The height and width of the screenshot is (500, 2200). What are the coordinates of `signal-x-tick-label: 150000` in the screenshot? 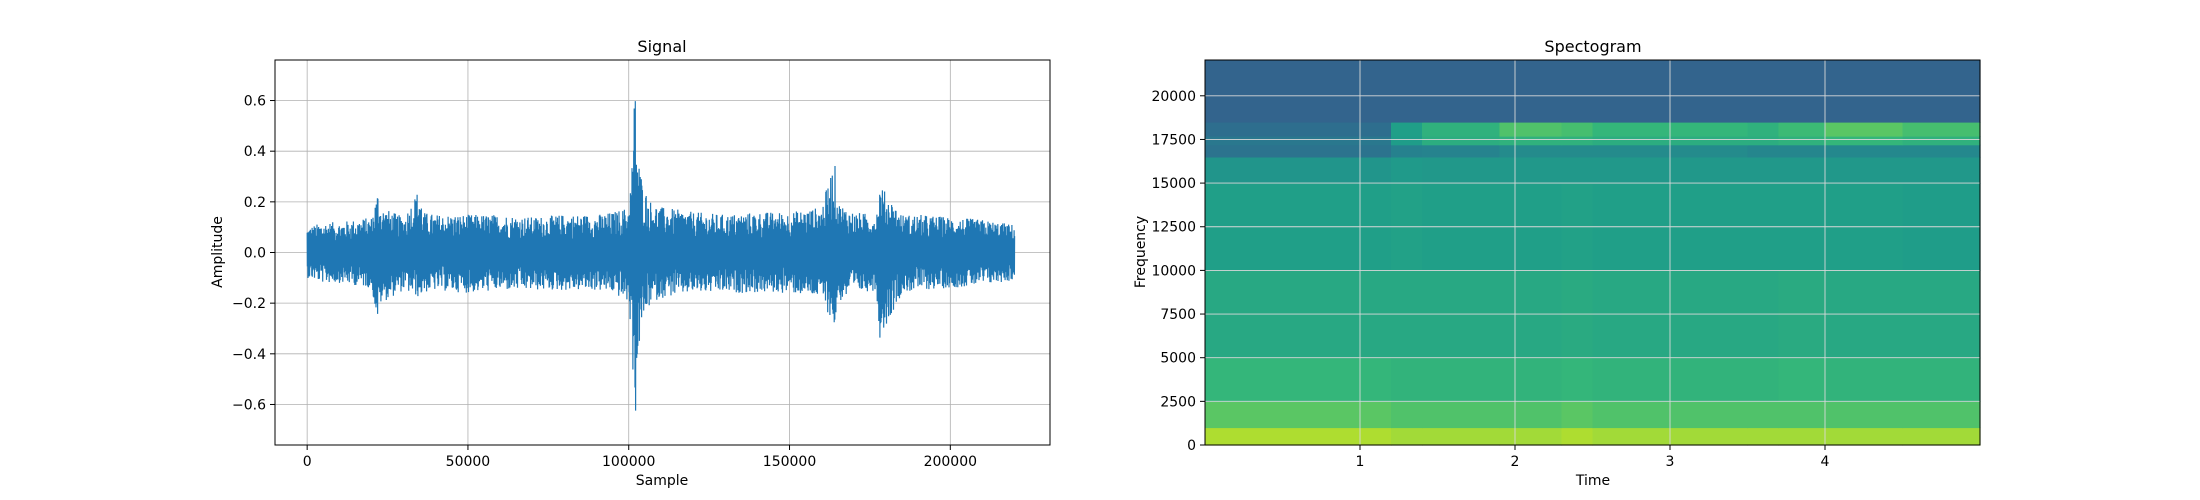 It's located at (789, 462).